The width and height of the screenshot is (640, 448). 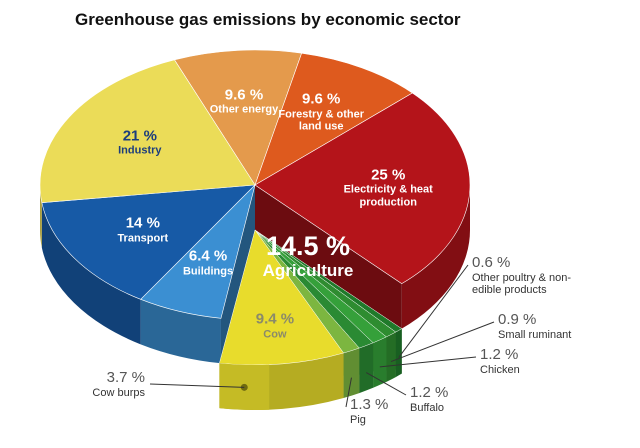 I want to click on callout-label: Chicken, so click(x=500, y=369).